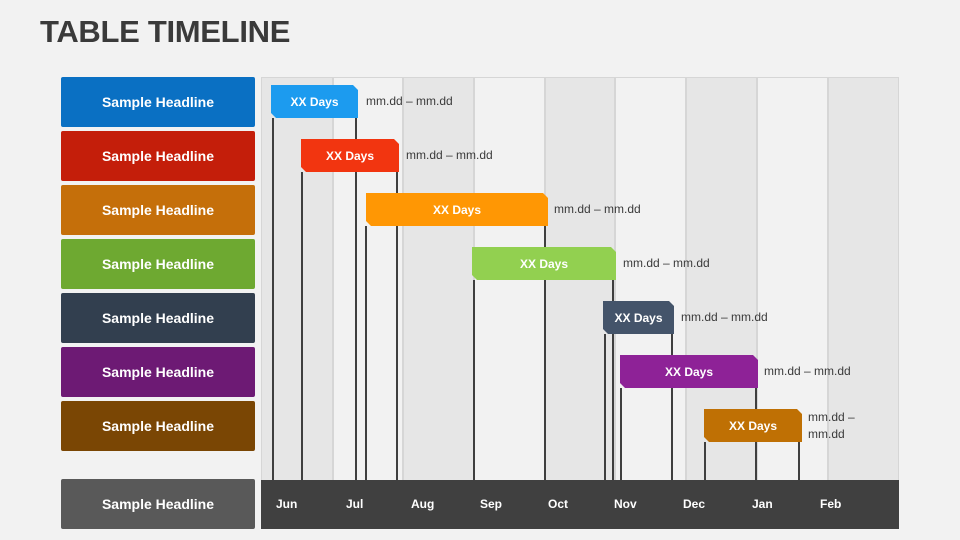 The width and height of the screenshot is (960, 540). I want to click on month-label: Nov, so click(625, 504).